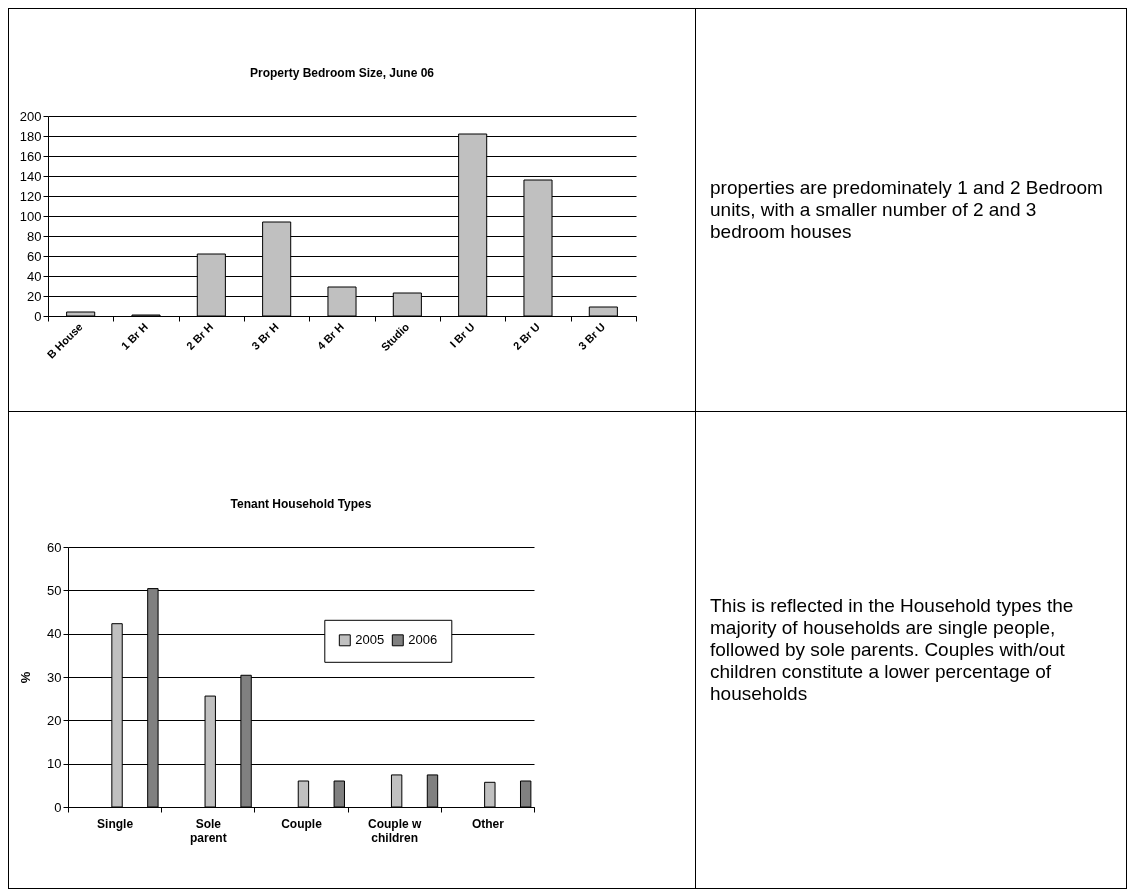  Describe the element at coordinates (199, 336) in the screenshot. I see `x-tick-label: 2 Br H` at that location.